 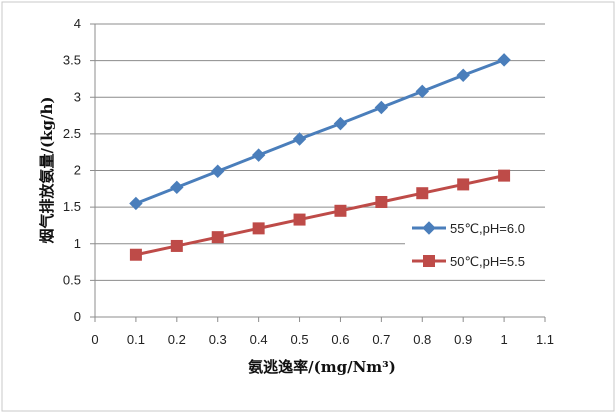 What do you see at coordinates (463, 339) in the screenshot?
I see `x-tick-label: 0.9` at bounding box center [463, 339].